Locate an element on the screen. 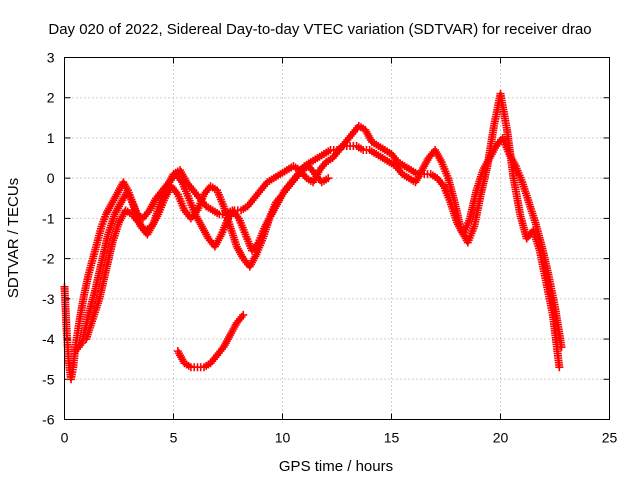  x-tick-label: 10 is located at coordinates (283, 438).